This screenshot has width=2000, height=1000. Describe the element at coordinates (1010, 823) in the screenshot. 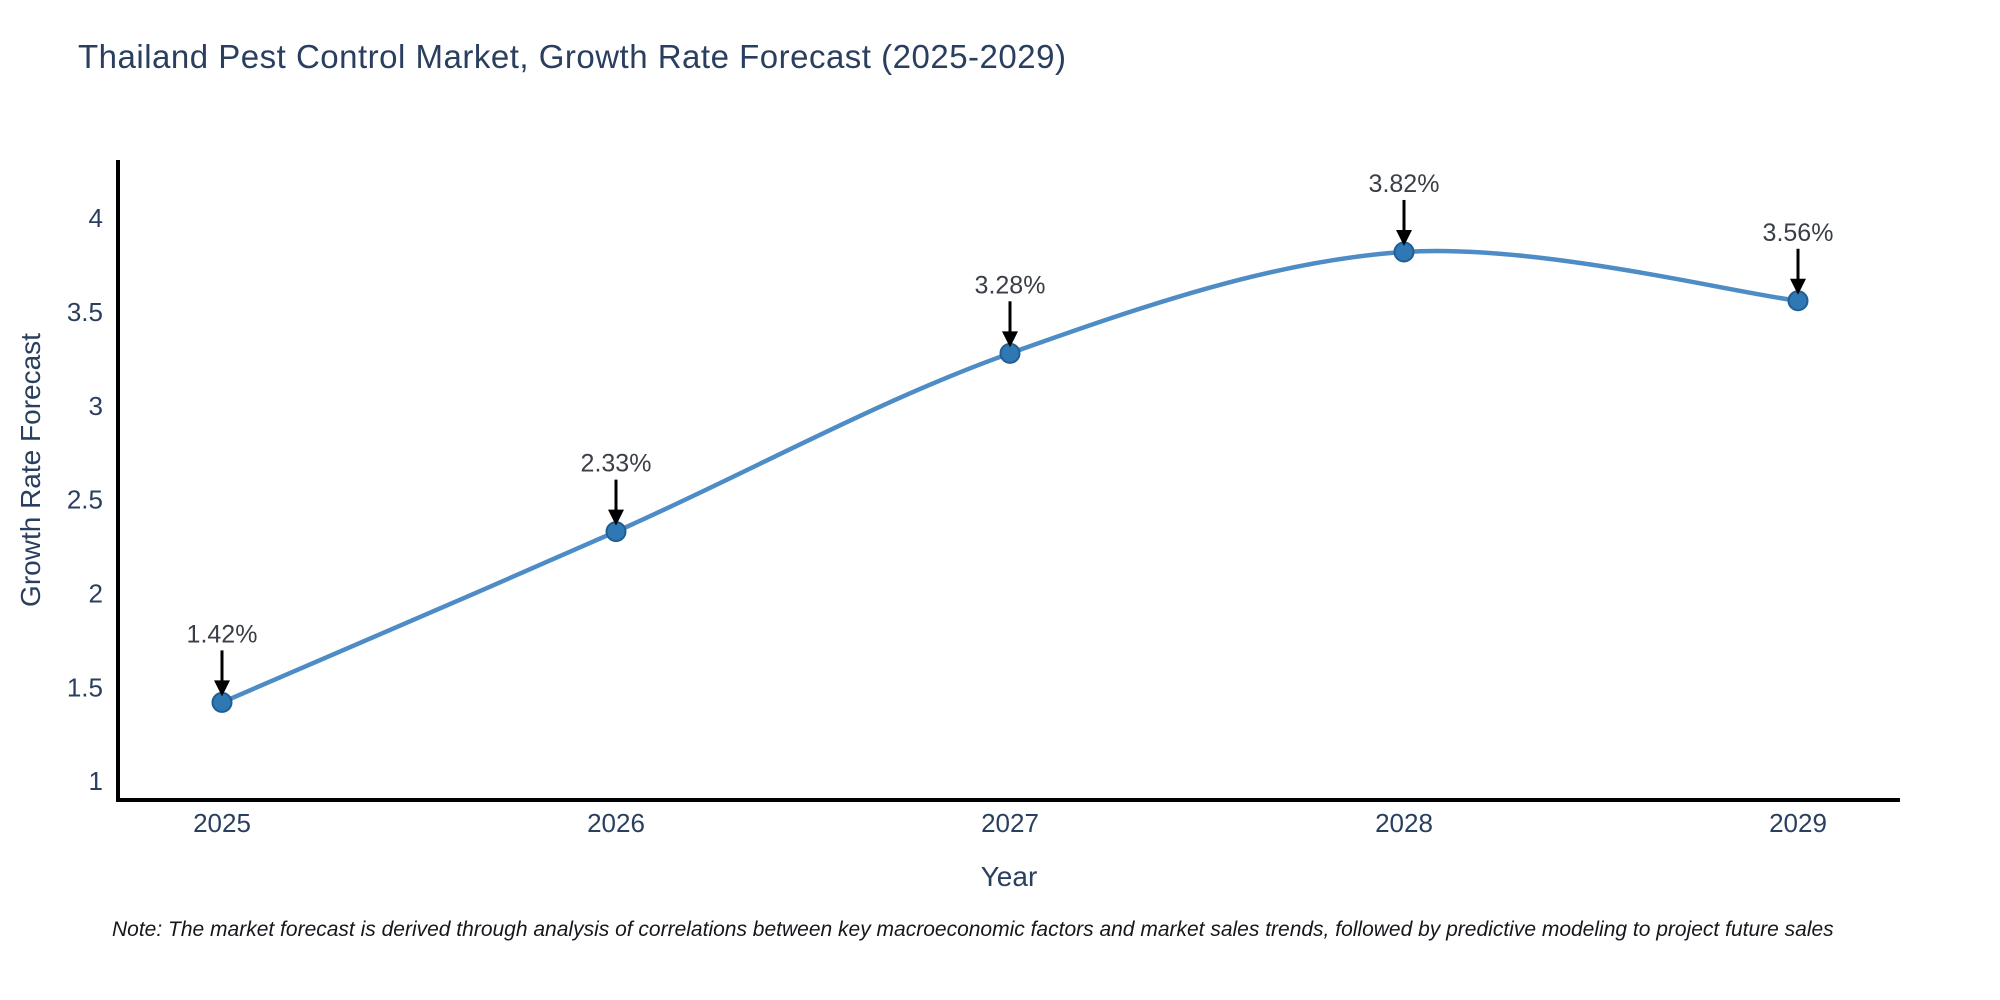

I see `x-tick-label: 2027` at that location.